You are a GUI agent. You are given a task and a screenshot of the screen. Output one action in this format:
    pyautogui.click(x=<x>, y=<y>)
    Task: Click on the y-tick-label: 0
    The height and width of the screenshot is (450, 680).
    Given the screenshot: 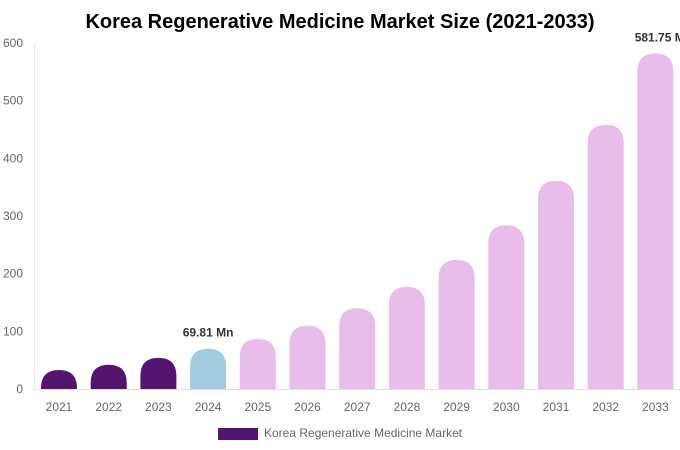 What is the action you would take?
    pyautogui.click(x=19, y=389)
    